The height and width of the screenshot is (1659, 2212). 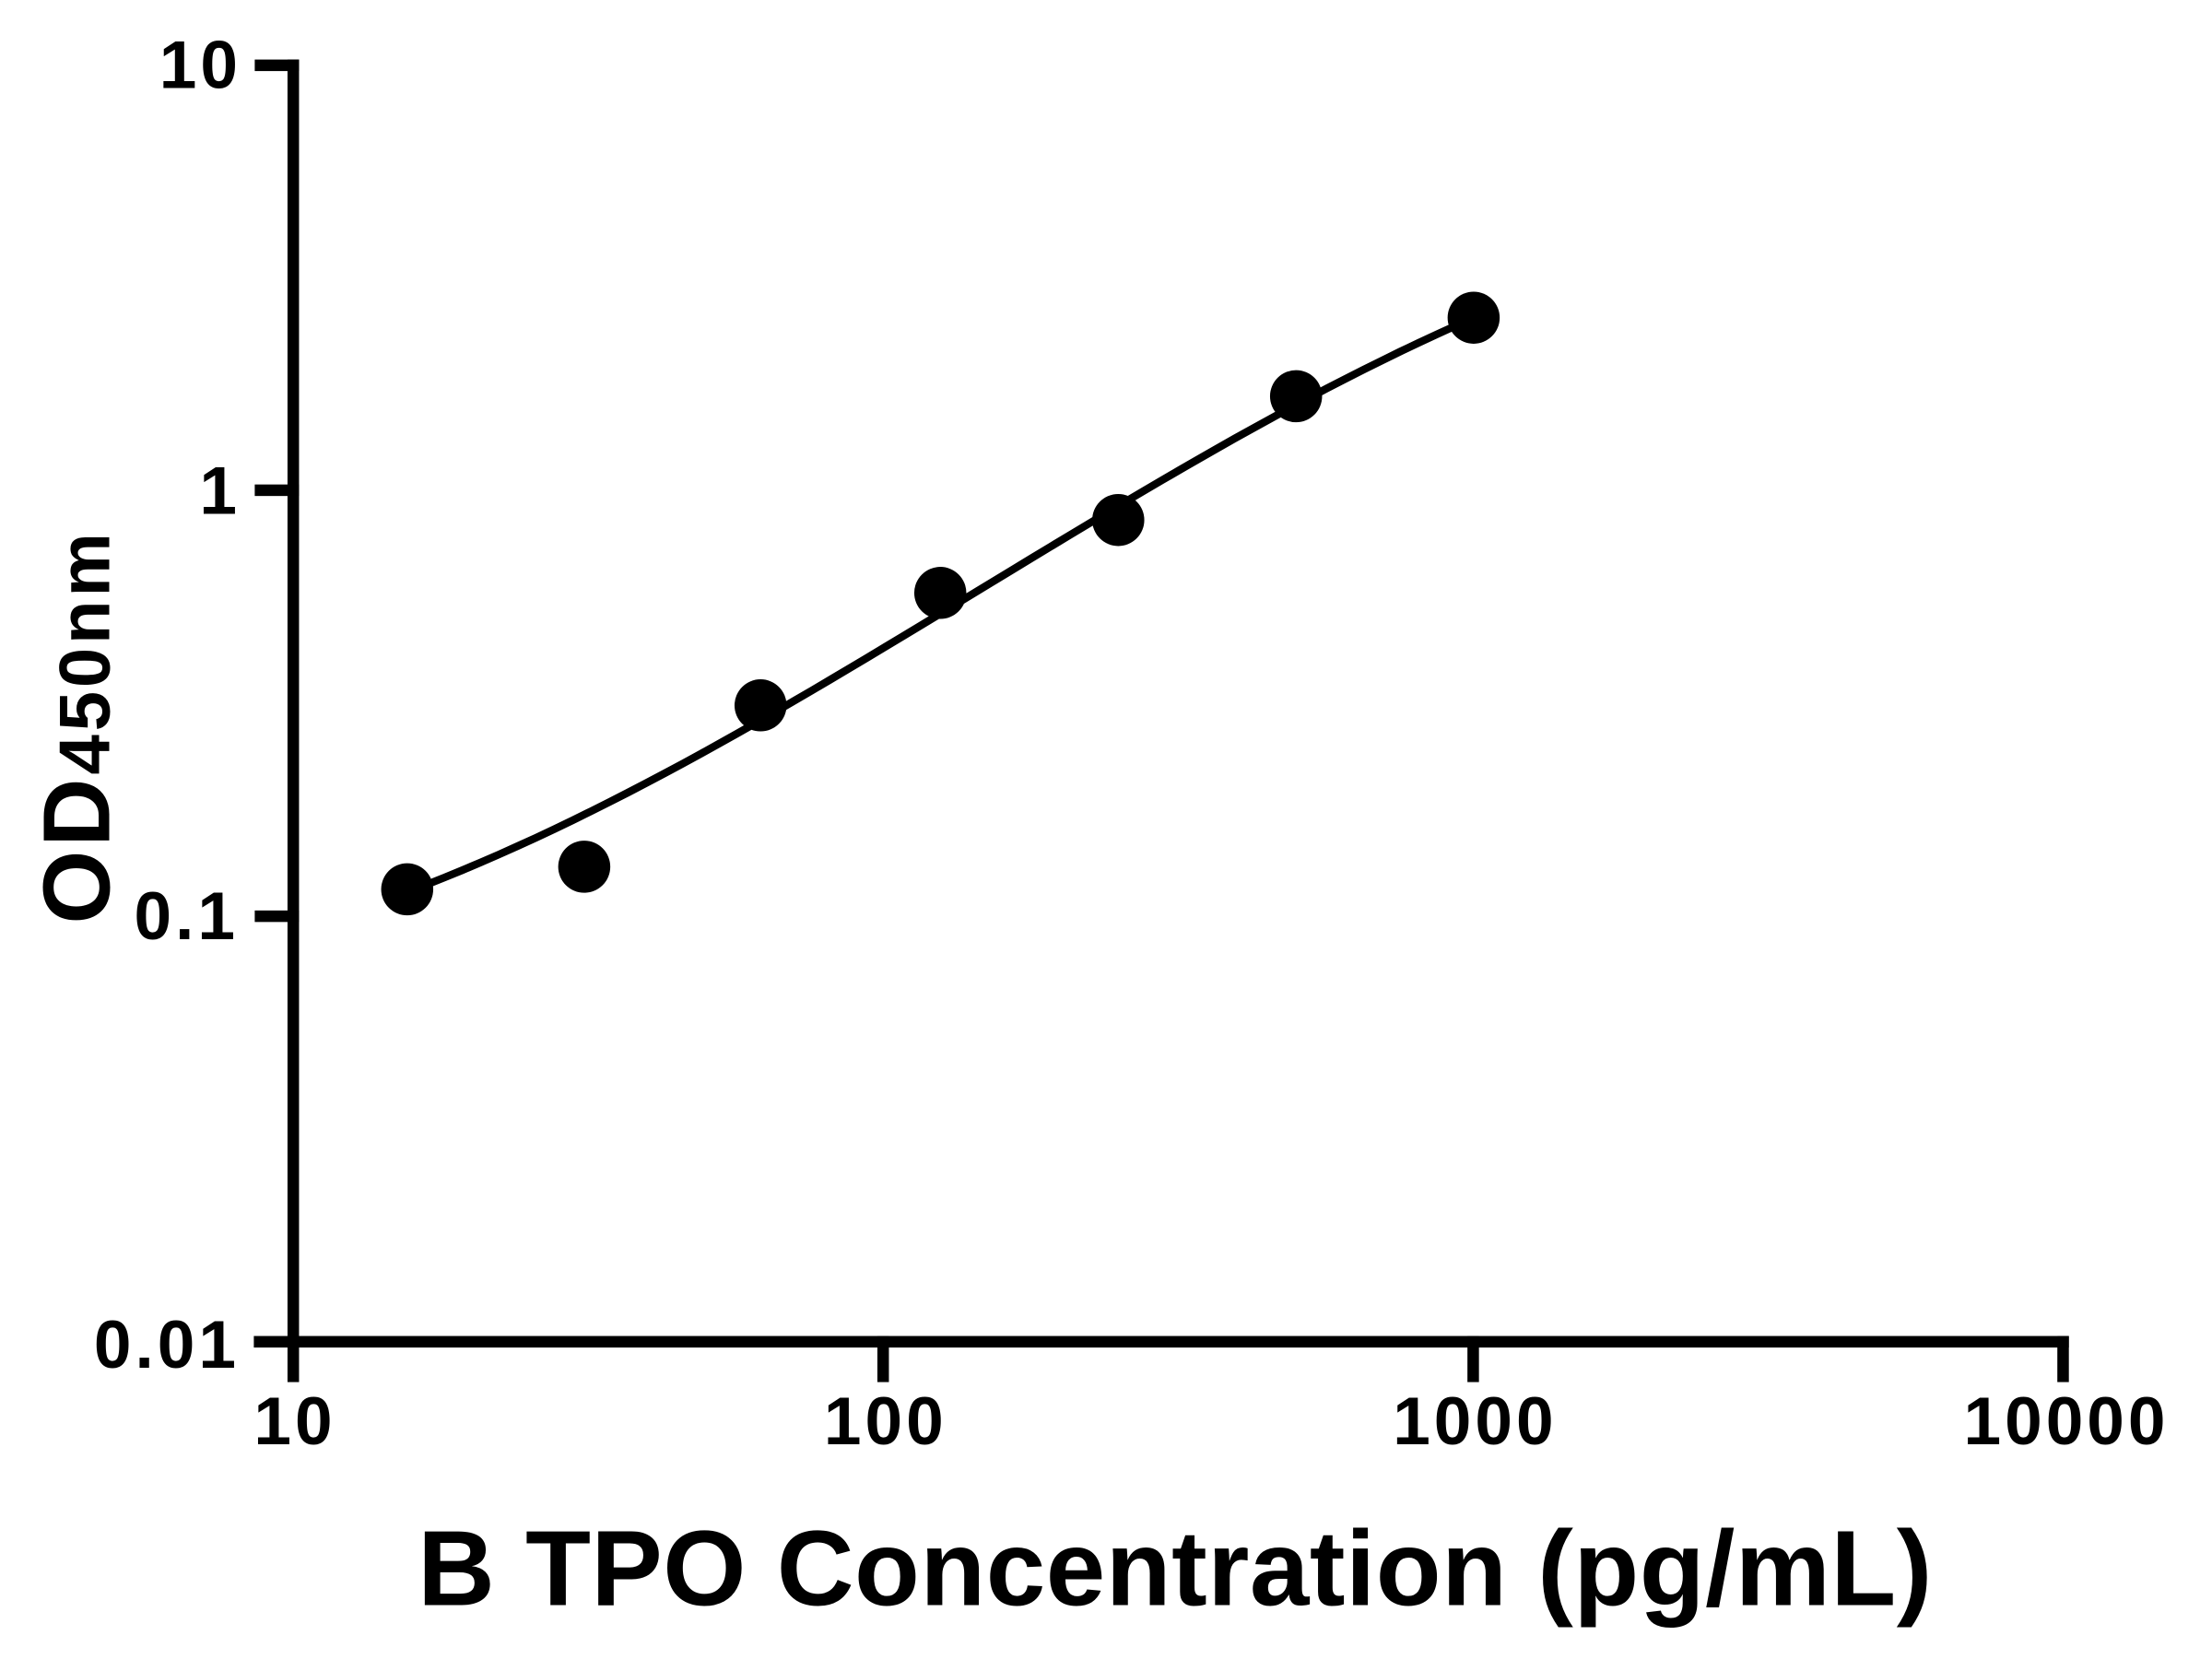 What do you see at coordinates (2067, 1421) in the screenshot?
I see `svg-text: 10000` at bounding box center [2067, 1421].